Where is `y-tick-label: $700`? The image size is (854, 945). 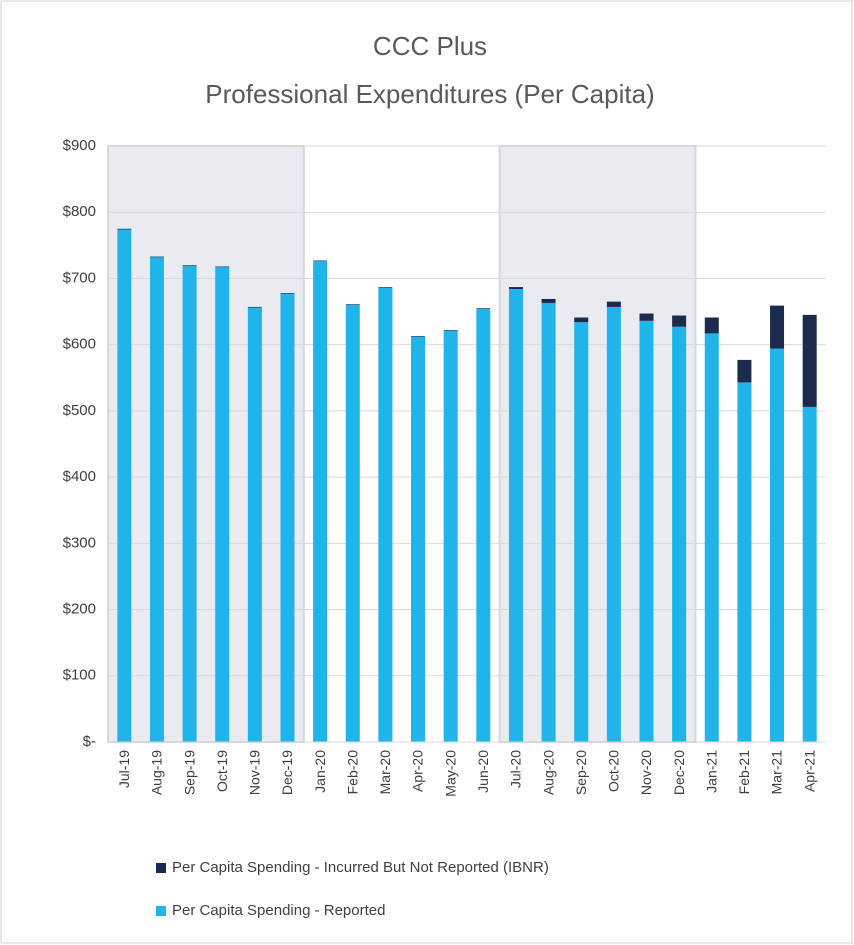 y-tick-label: $700 is located at coordinates (79, 277).